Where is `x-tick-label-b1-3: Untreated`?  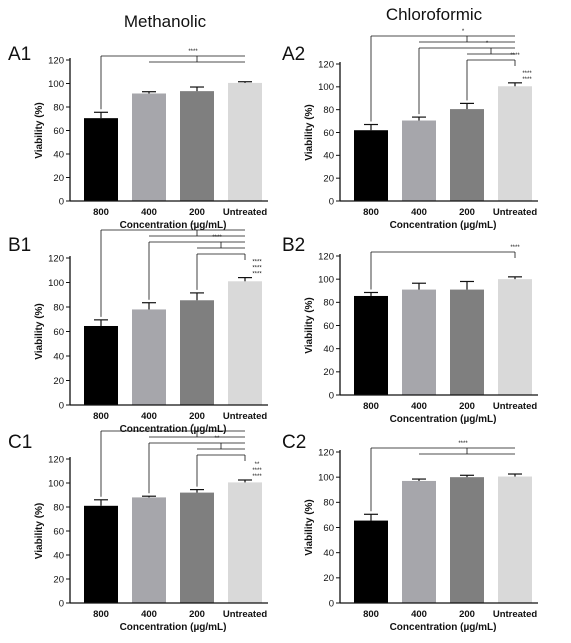
x-tick-label-b1-3: Untreated is located at coordinates (245, 416).